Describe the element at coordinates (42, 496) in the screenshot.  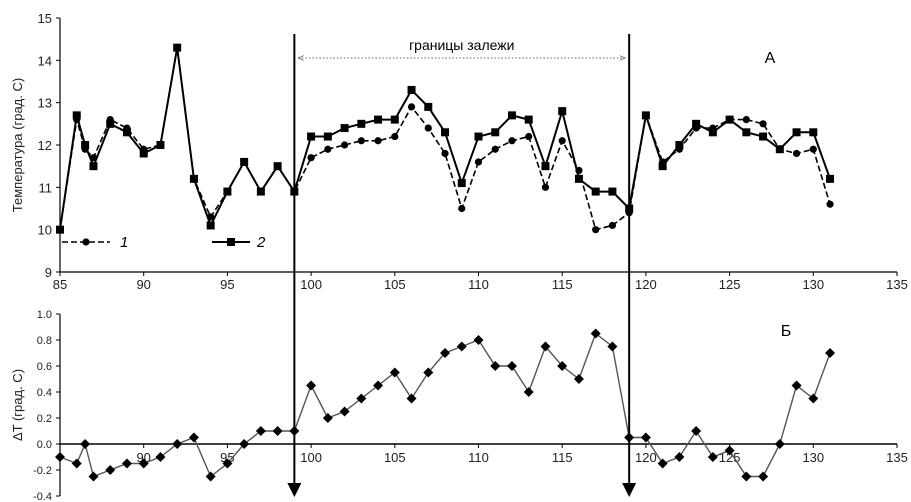
I see `y-tick-label-bottom: -0.4` at that location.